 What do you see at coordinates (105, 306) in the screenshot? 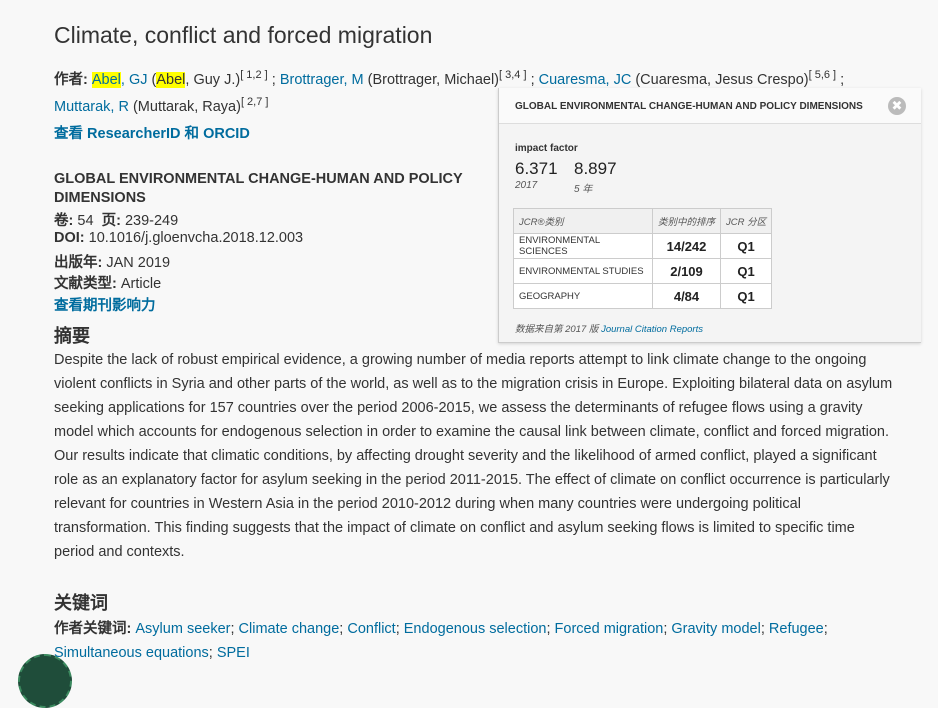
I see `view-impact-link: 查看期刊影响力` at bounding box center [105, 306].